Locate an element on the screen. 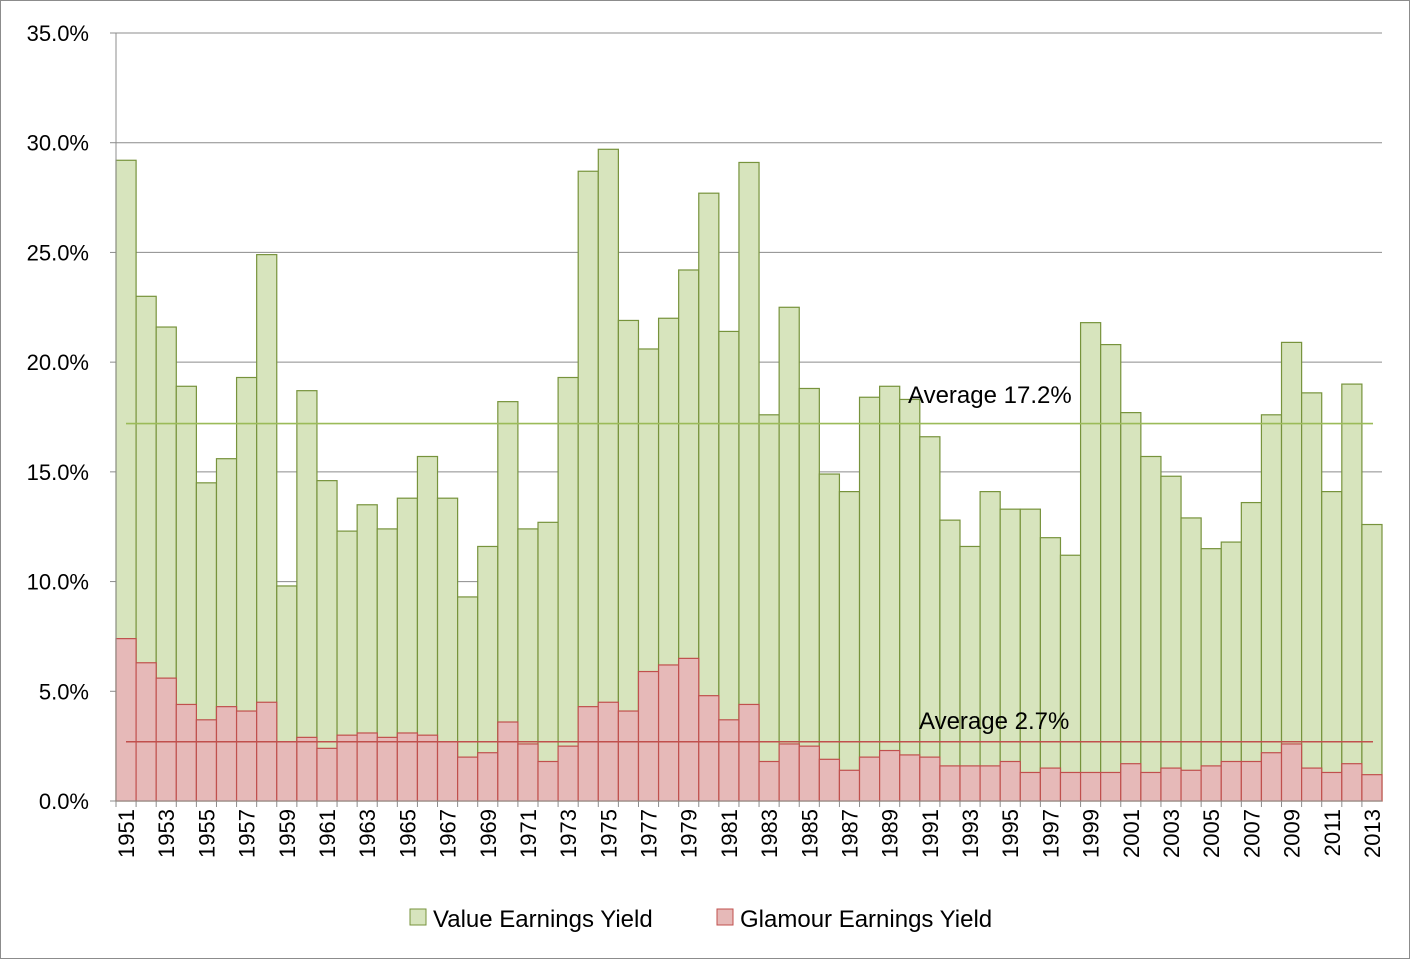  y-tick-label: 30.0% is located at coordinates (58, 143).